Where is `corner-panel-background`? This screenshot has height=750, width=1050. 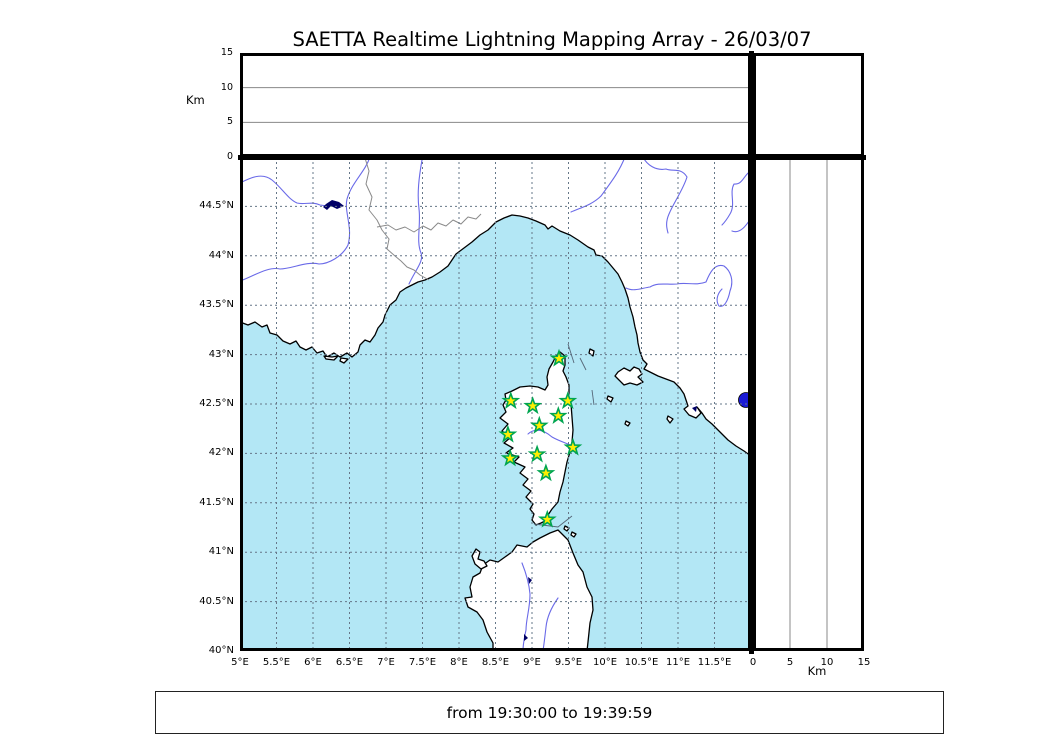 corner-panel-background is located at coordinates (808, 105).